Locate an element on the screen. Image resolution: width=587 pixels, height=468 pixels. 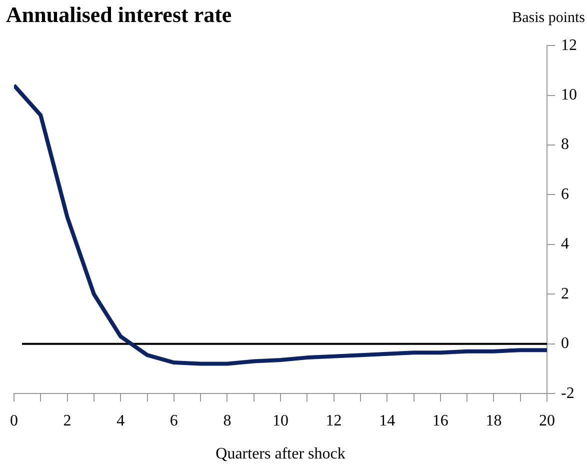
chart-title: Annualised interest rate is located at coordinates (119, 15).